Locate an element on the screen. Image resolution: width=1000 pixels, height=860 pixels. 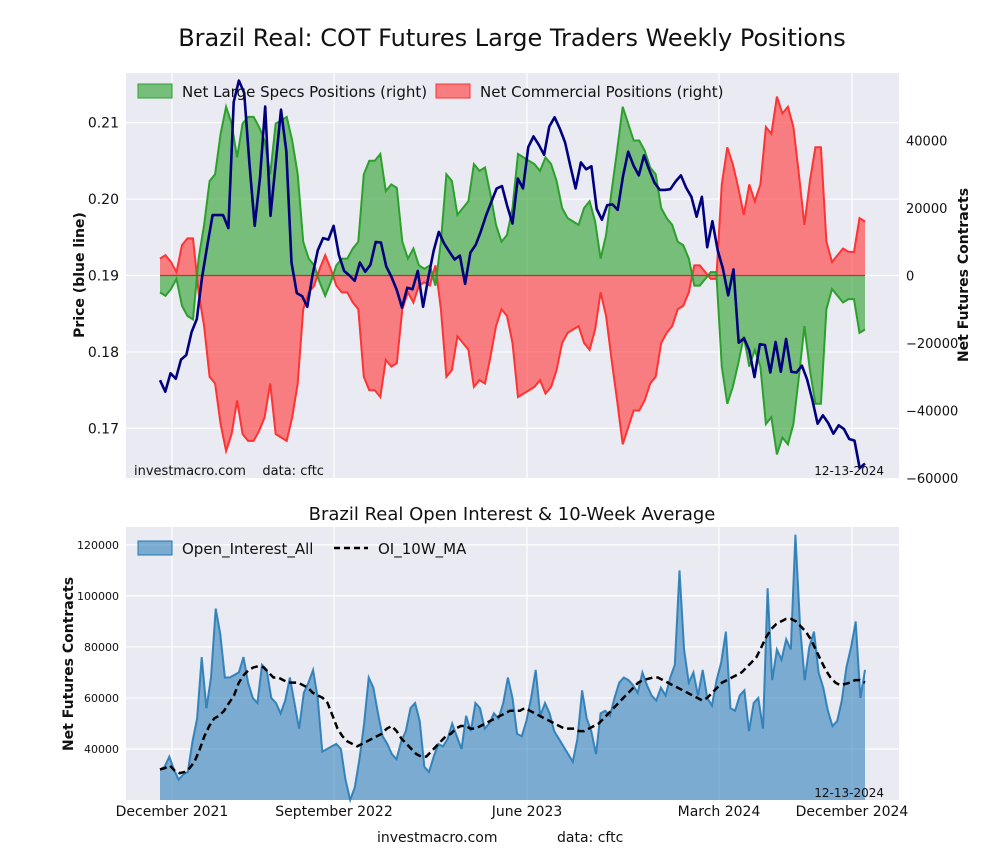
legend-label-oi: Open_Interest_All is located at coordinates (247, 549).